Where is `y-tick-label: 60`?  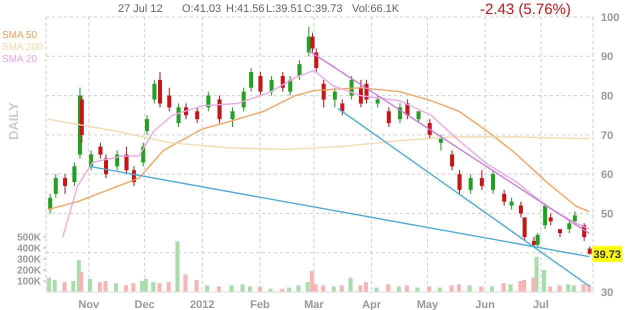
y-tick-label: 60 is located at coordinates (607, 175).